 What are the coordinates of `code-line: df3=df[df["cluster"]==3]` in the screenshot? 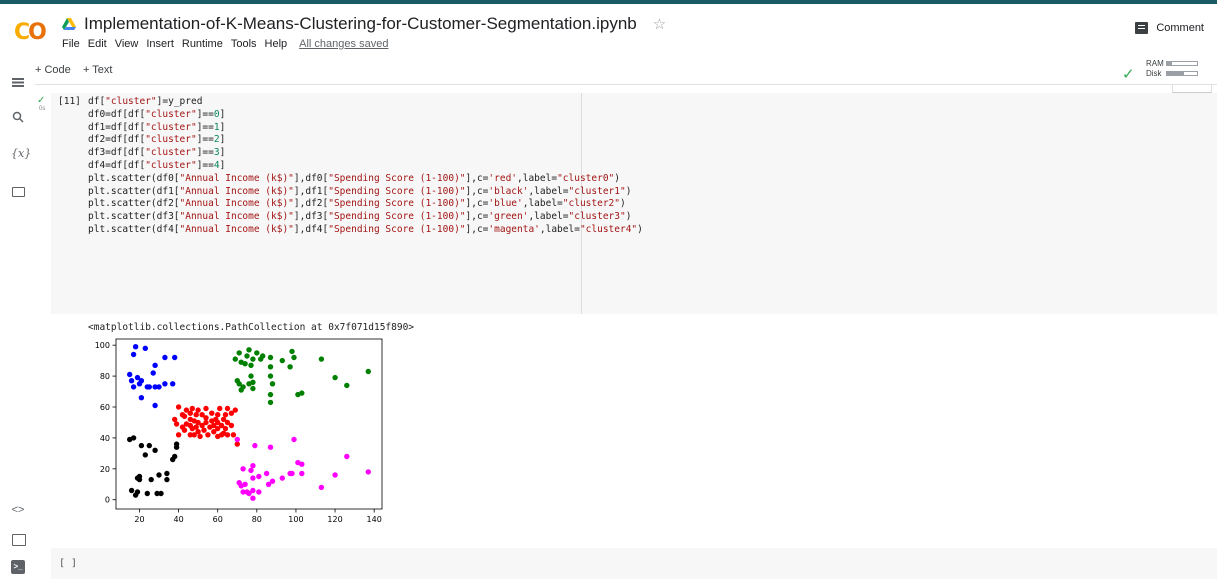 It's located at (157, 153).